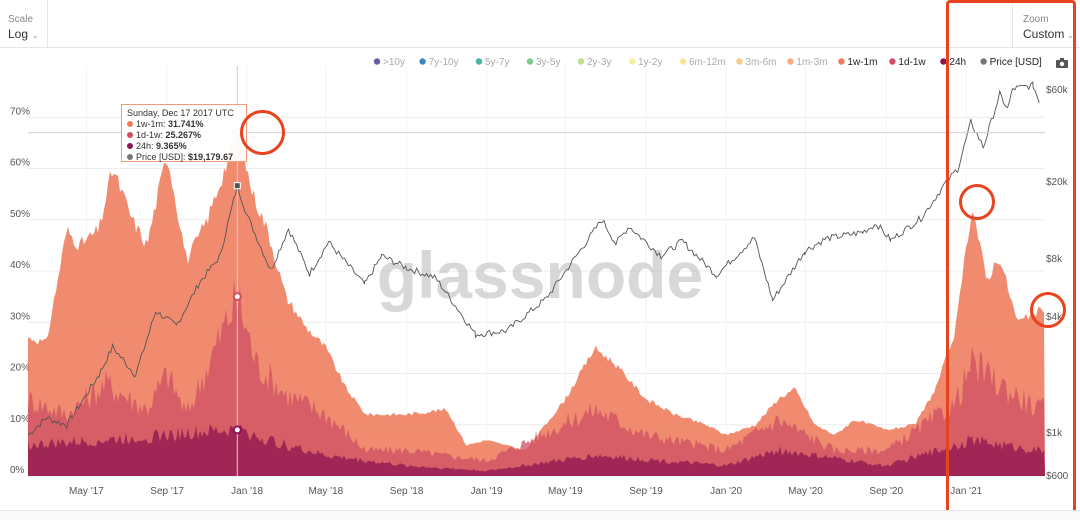 This screenshot has width=1080, height=520. Describe the element at coordinates (886, 491) in the screenshot. I see `x-axis-tick-label: Sep '20` at that location.